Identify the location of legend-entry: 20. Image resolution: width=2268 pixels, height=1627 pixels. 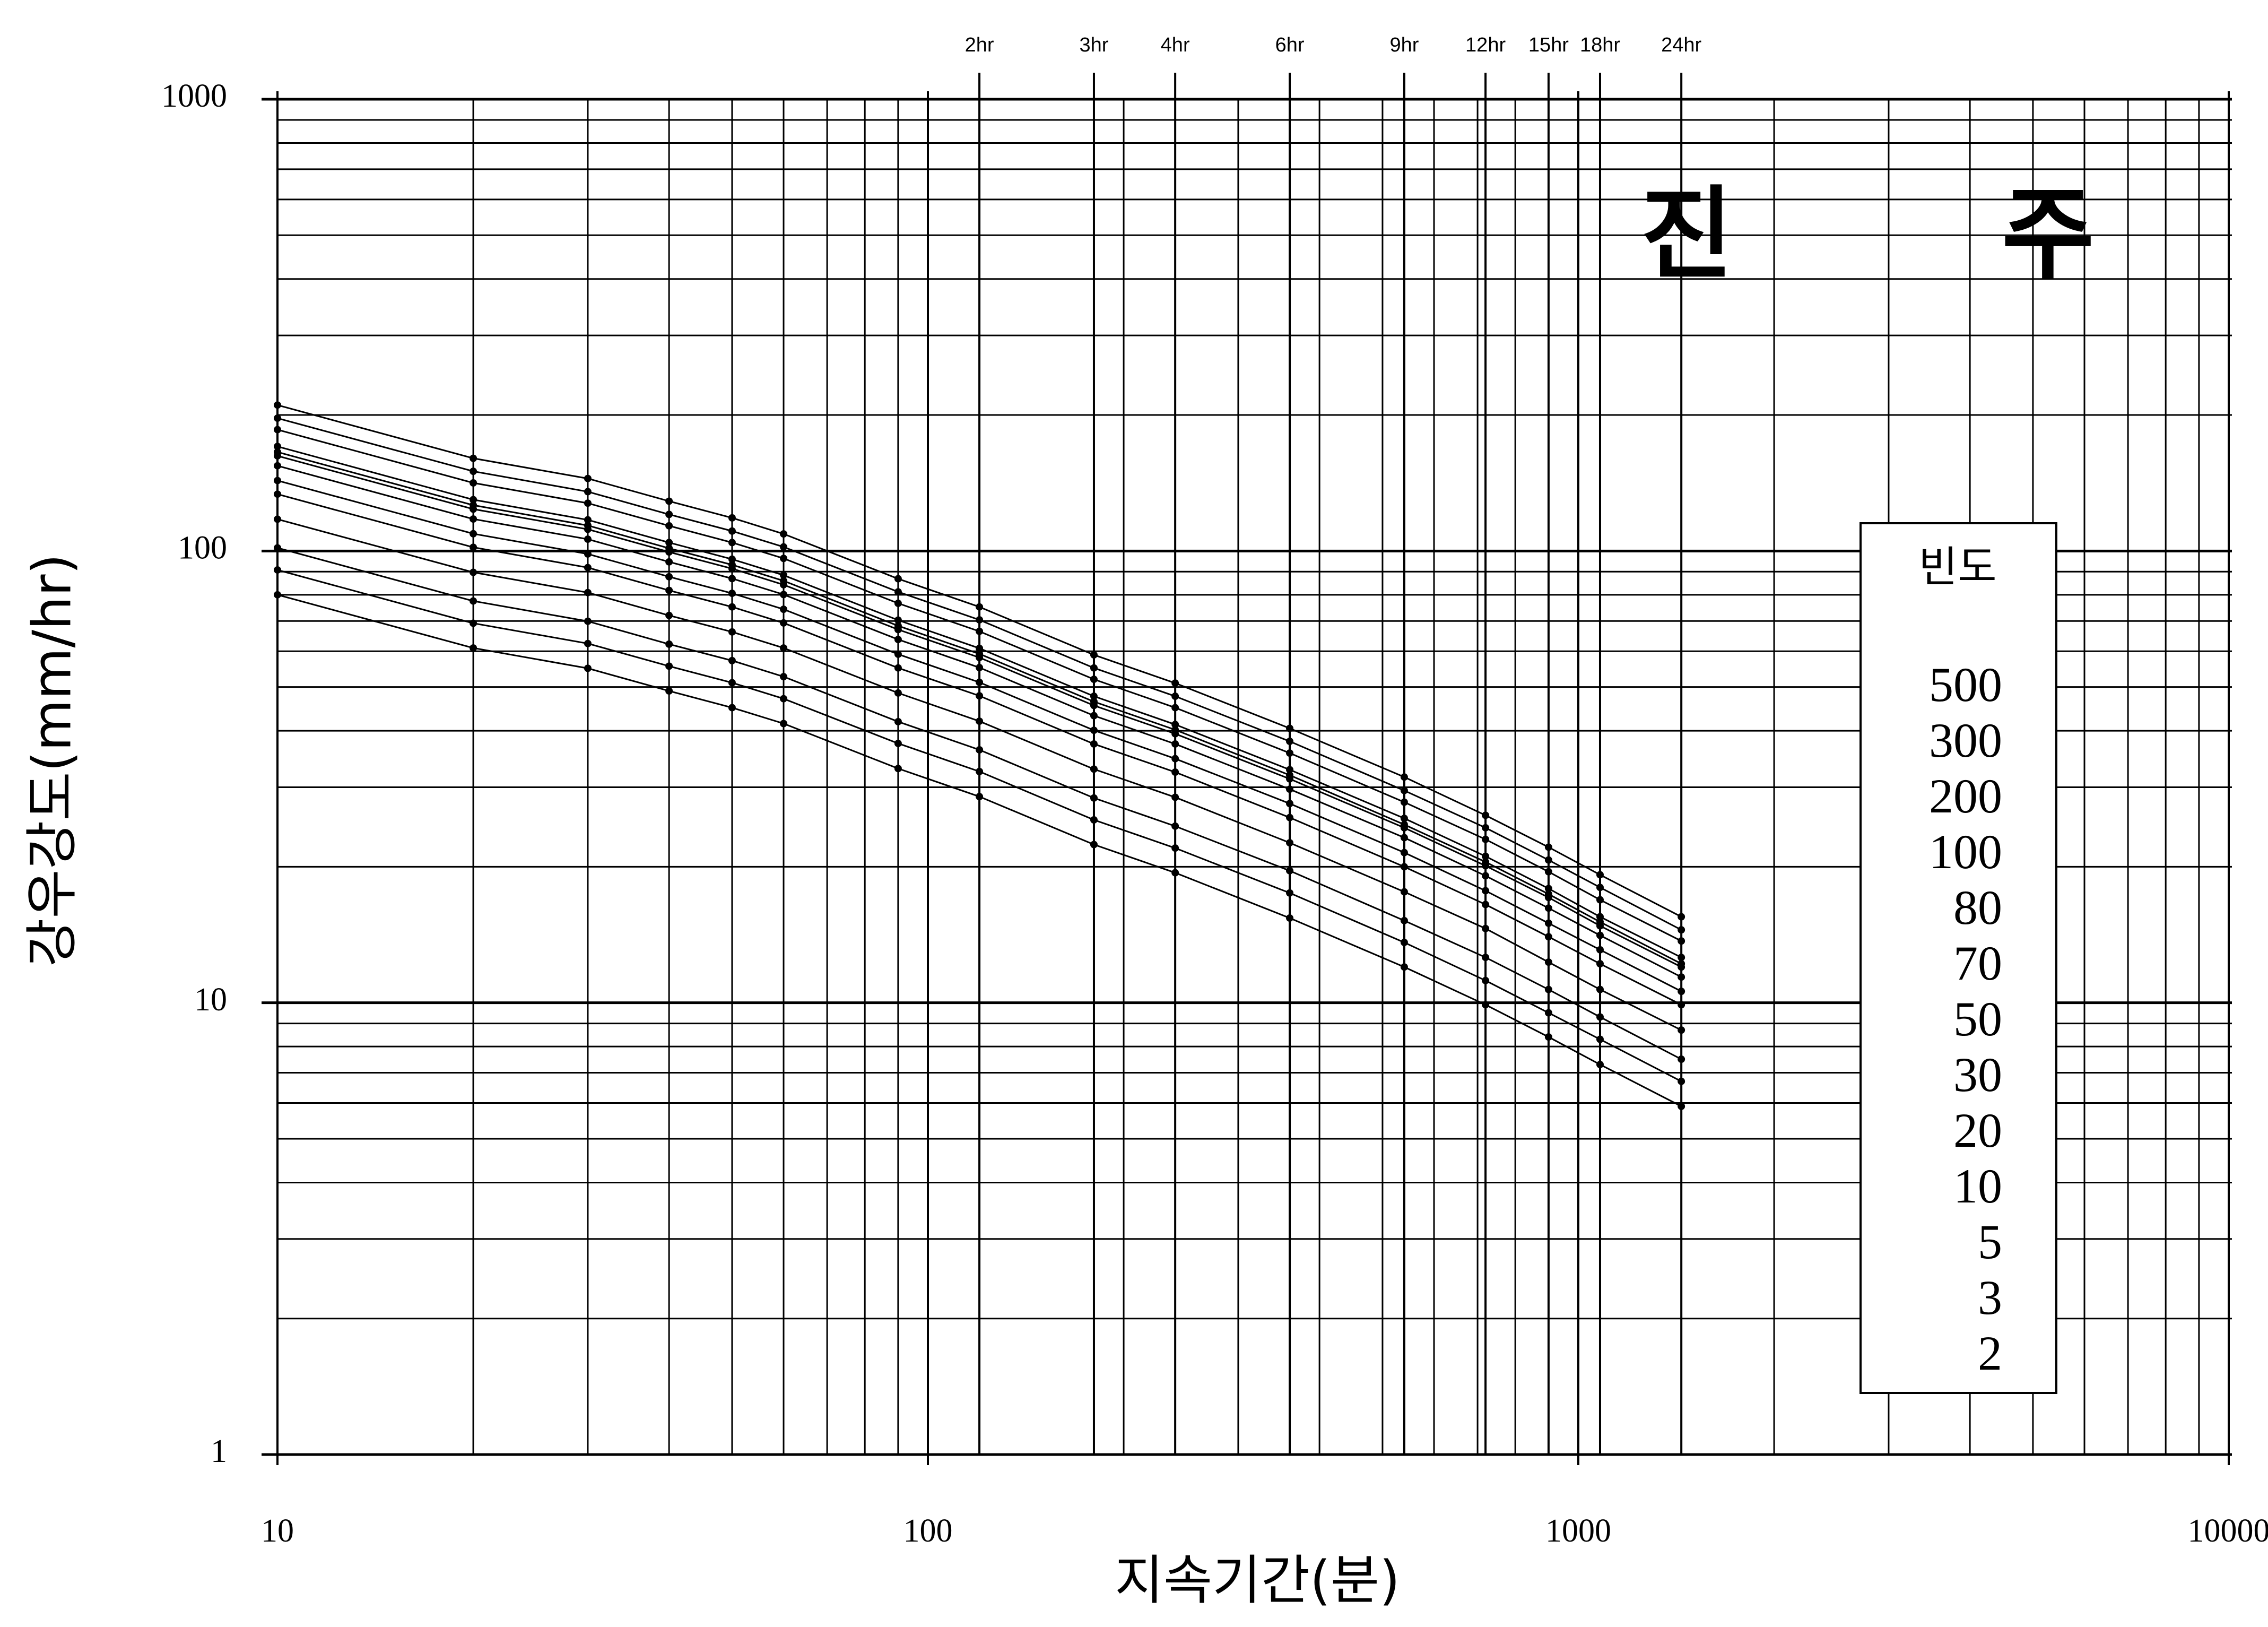
(1978, 1130).